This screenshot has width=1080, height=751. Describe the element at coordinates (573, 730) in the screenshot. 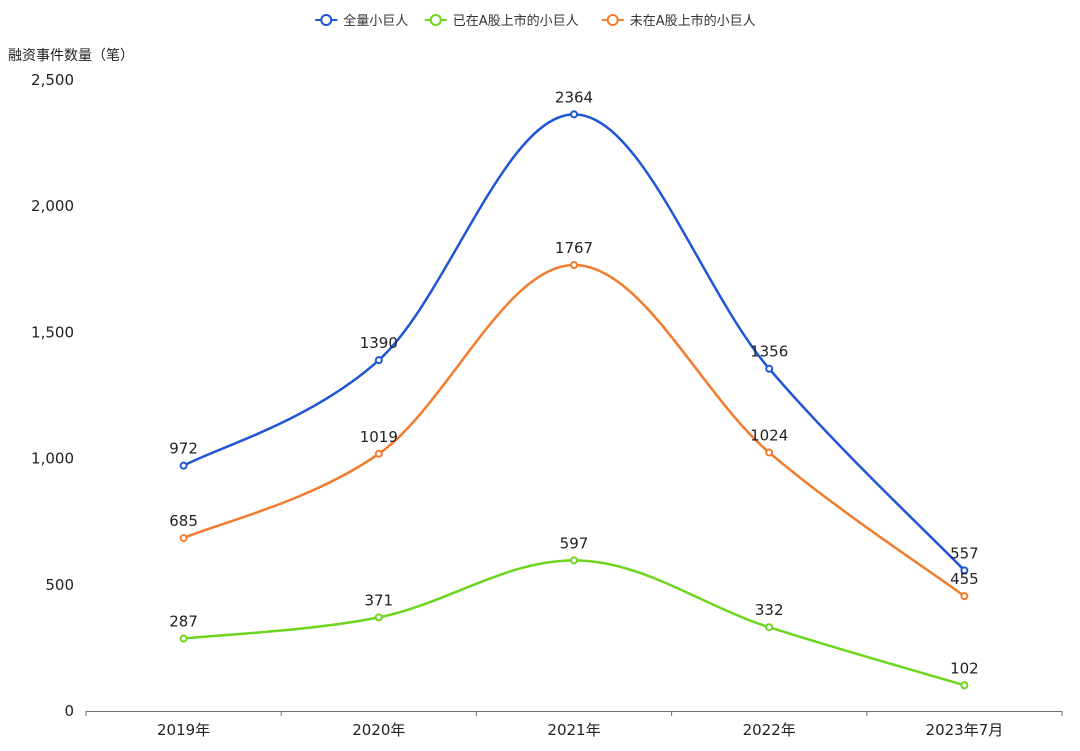

I see `x-tick-label: 2021年` at that location.